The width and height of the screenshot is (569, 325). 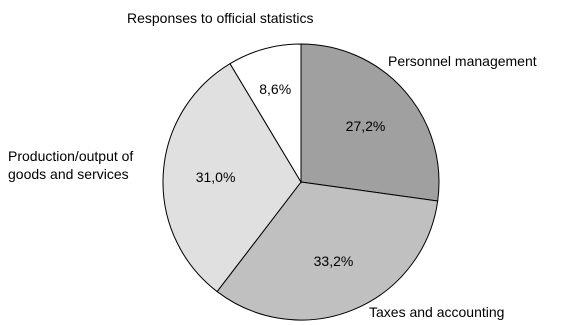 What do you see at coordinates (436, 312) in the screenshot?
I see `category-label-taxes: Taxes and accounting` at bounding box center [436, 312].